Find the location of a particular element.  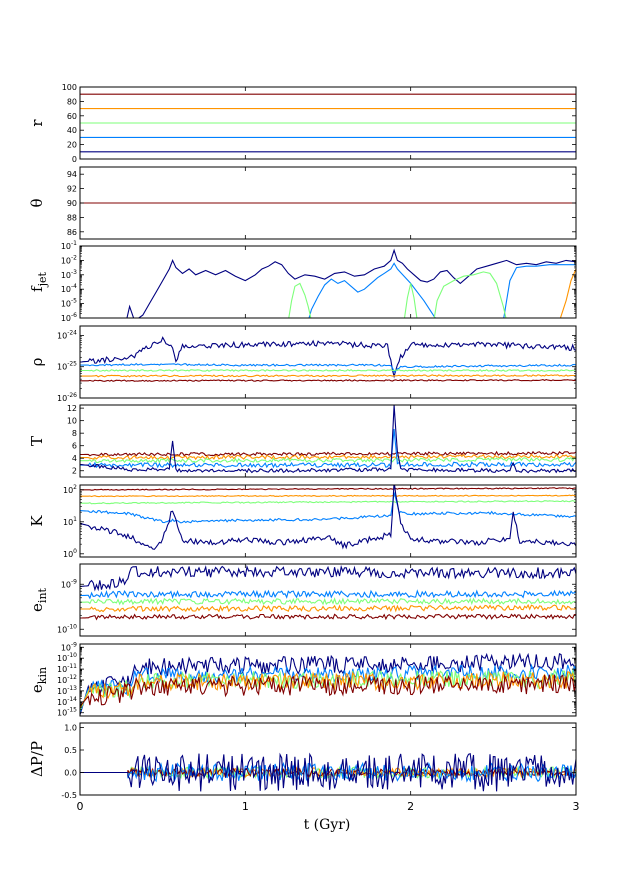

x-tick-label: 1 is located at coordinates (245, 806).